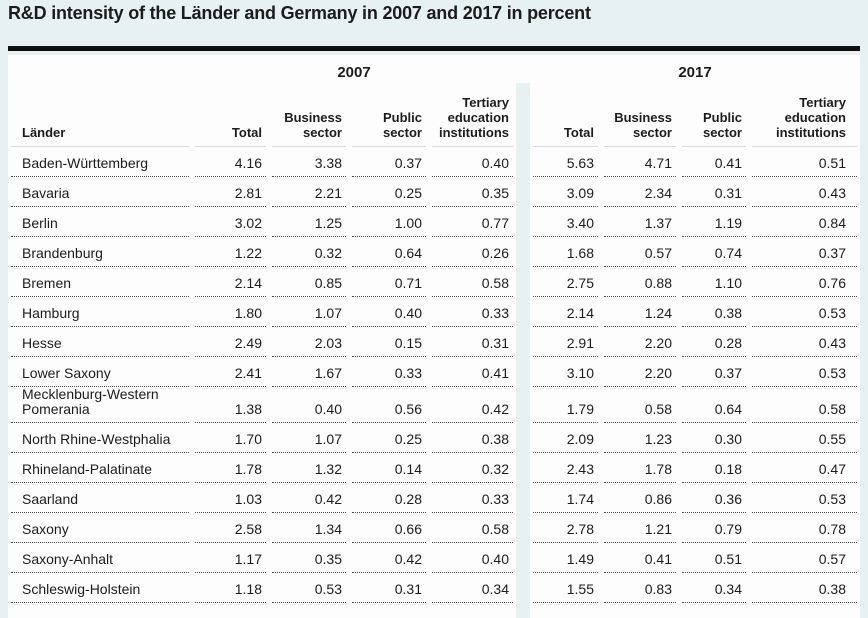 The image size is (868, 618). What do you see at coordinates (804, 468) in the screenshot?
I see `value-2017-tertiary-education: 0.47` at bounding box center [804, 468].